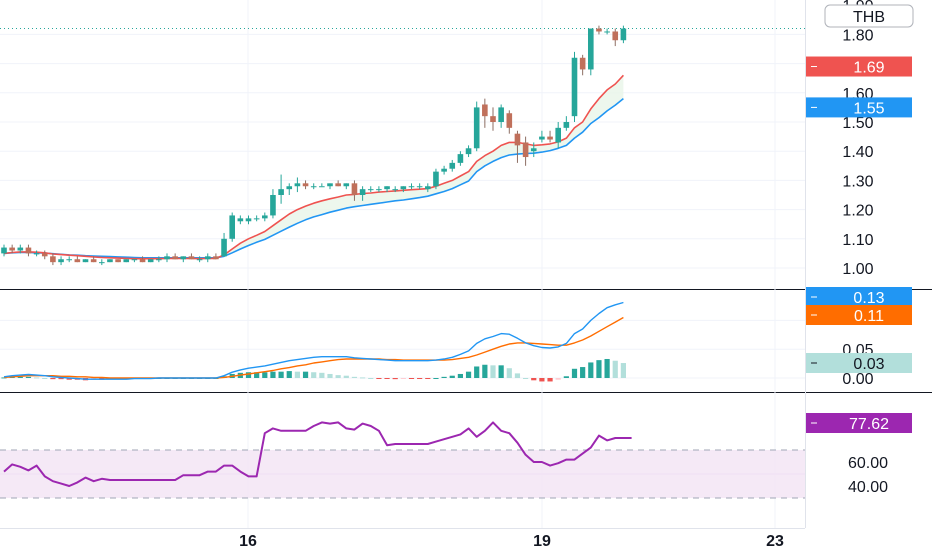 The image size is (932, 555). I want to click on currency-badge: THB, so click(869, 16).